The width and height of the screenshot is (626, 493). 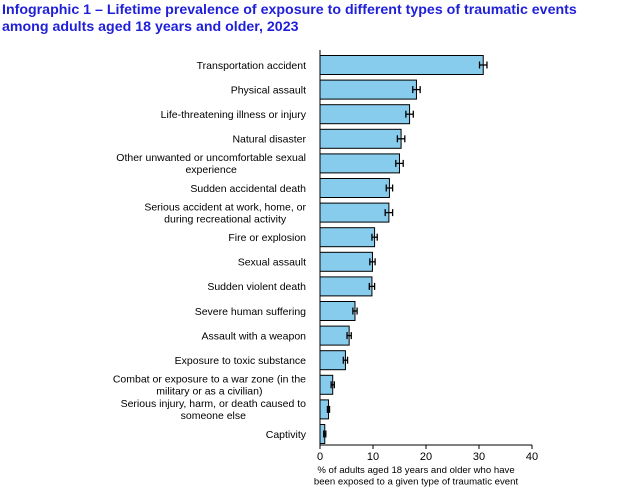 What do you see at coordinates (268, 90) in the screenshot?
I see `category-label: Physical assault` at bounding box center [268, 90].